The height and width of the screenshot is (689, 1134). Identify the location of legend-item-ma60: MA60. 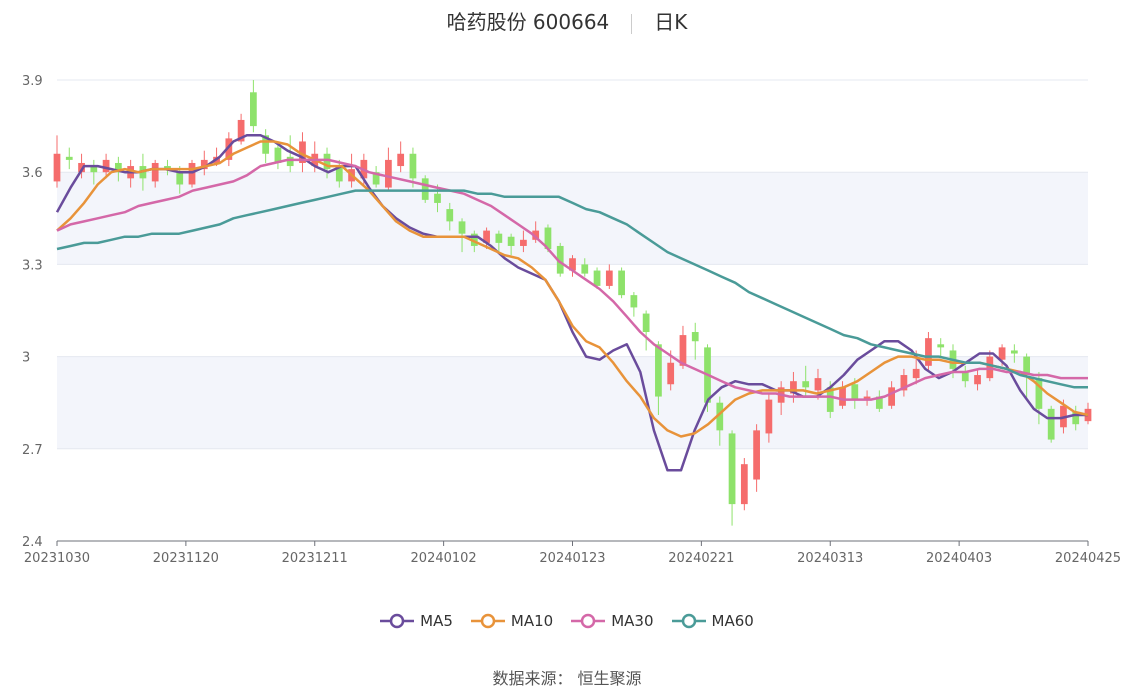
(712, 621).